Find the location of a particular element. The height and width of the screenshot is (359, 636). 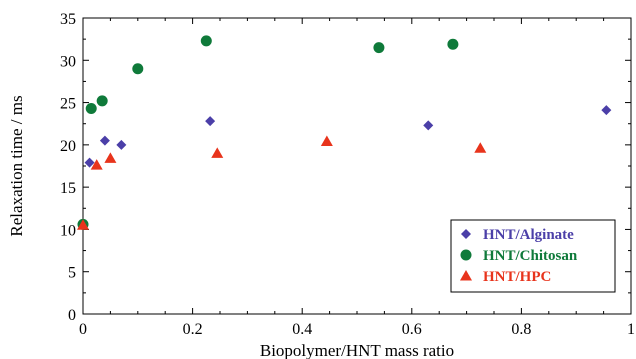

x-tick-label: 0.8 is located at coordinates (521, 329).